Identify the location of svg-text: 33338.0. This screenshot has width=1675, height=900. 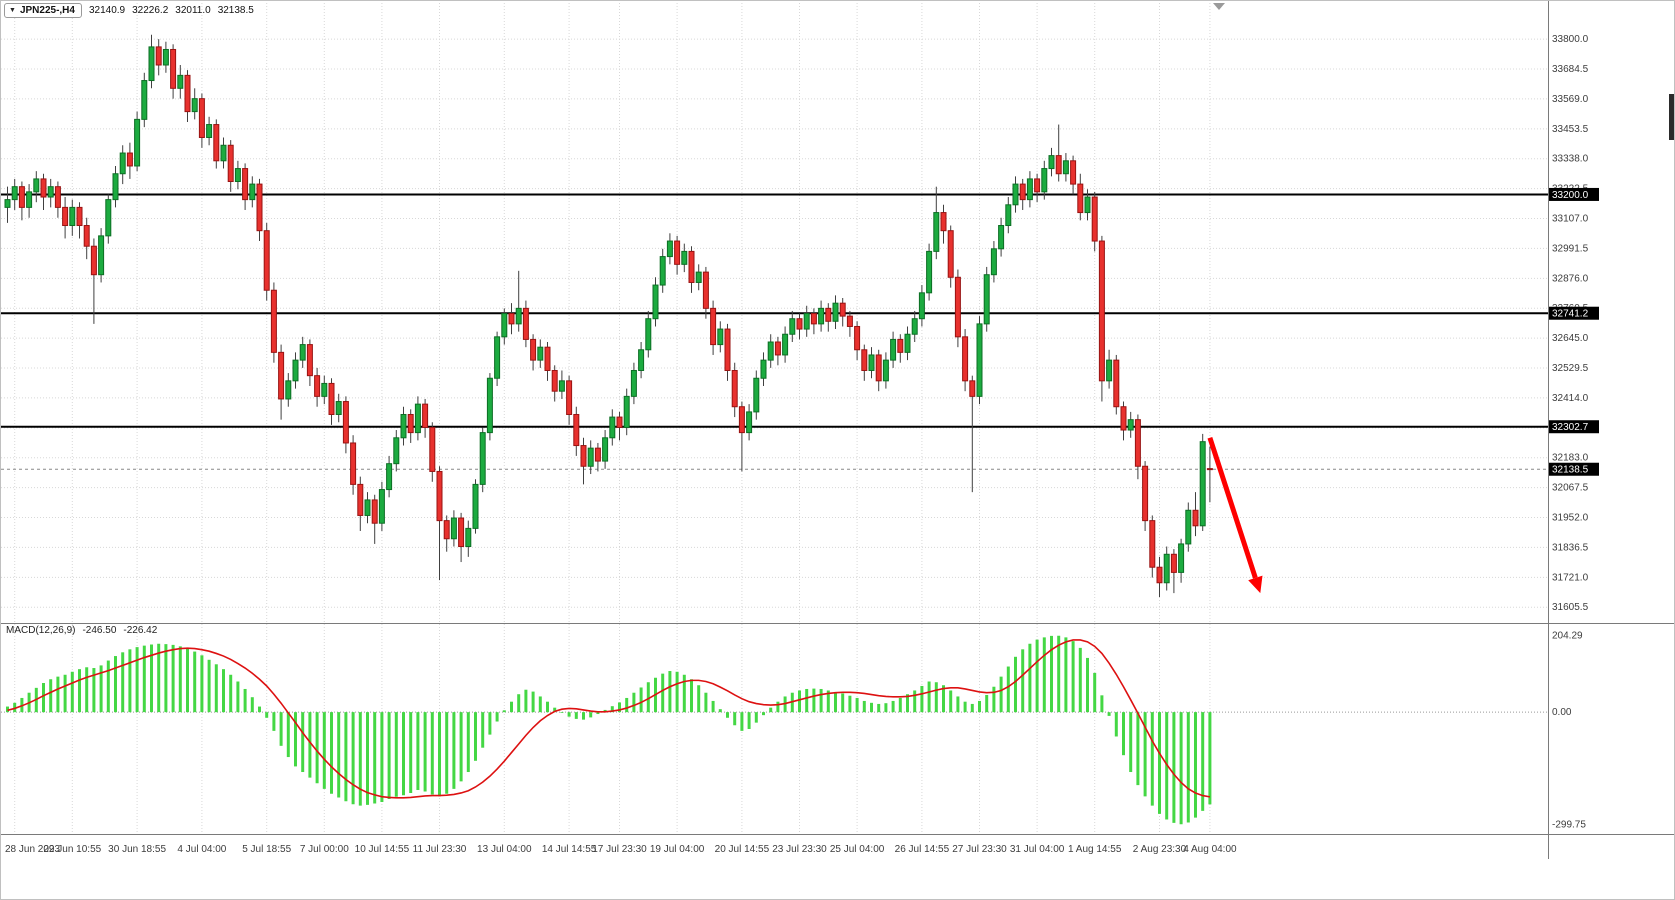
(1570, 159).